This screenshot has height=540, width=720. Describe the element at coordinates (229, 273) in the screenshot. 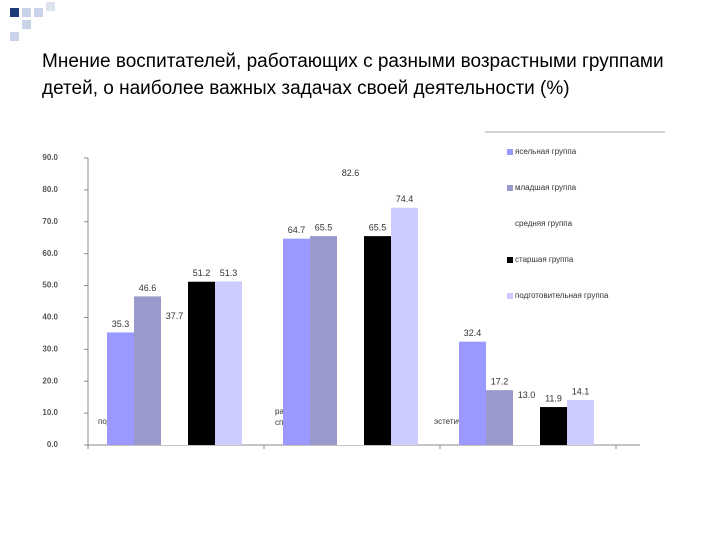

I see `data-label: 51.3` at that location.